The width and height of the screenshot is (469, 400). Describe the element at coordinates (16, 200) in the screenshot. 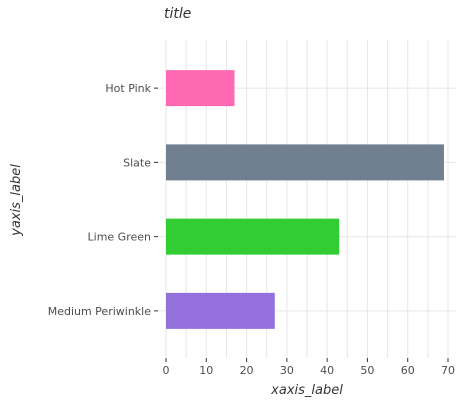

I see `y-axis-label: yaxis_label` at that location.